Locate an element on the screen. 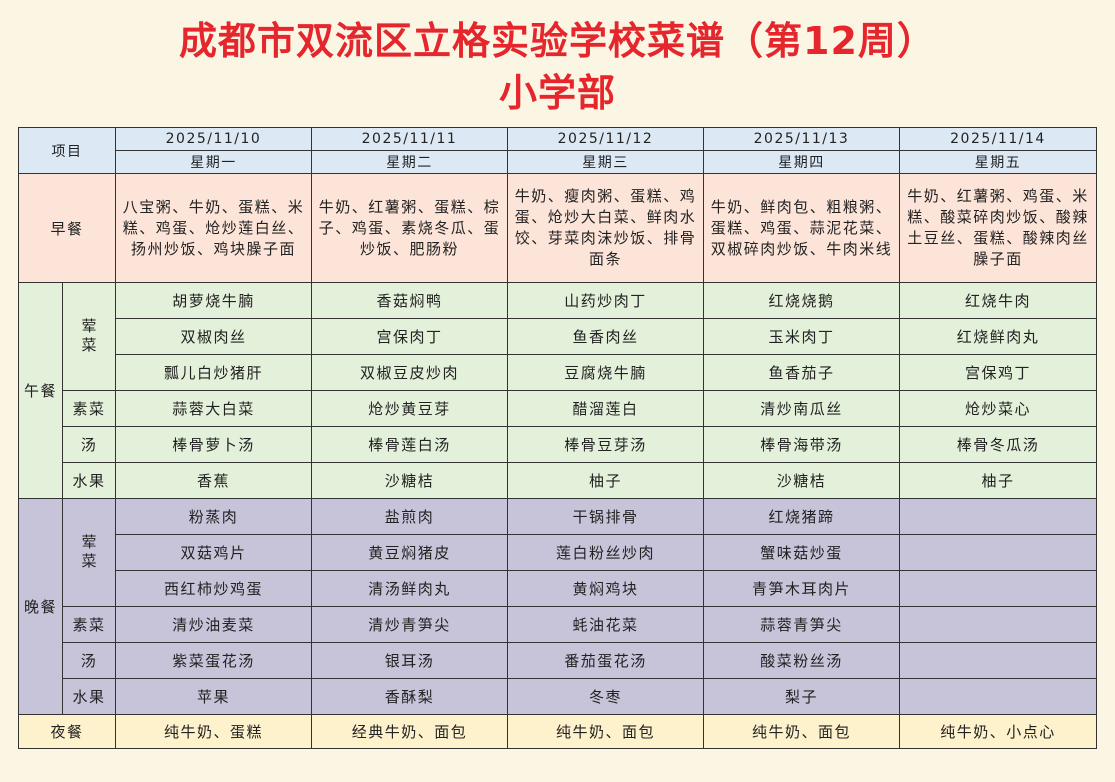 Image resolution: width=1115 pixels, height=782 pixels. dinner-dish-cell: 红烧猪蹄 is located at coordinates (801, 516).